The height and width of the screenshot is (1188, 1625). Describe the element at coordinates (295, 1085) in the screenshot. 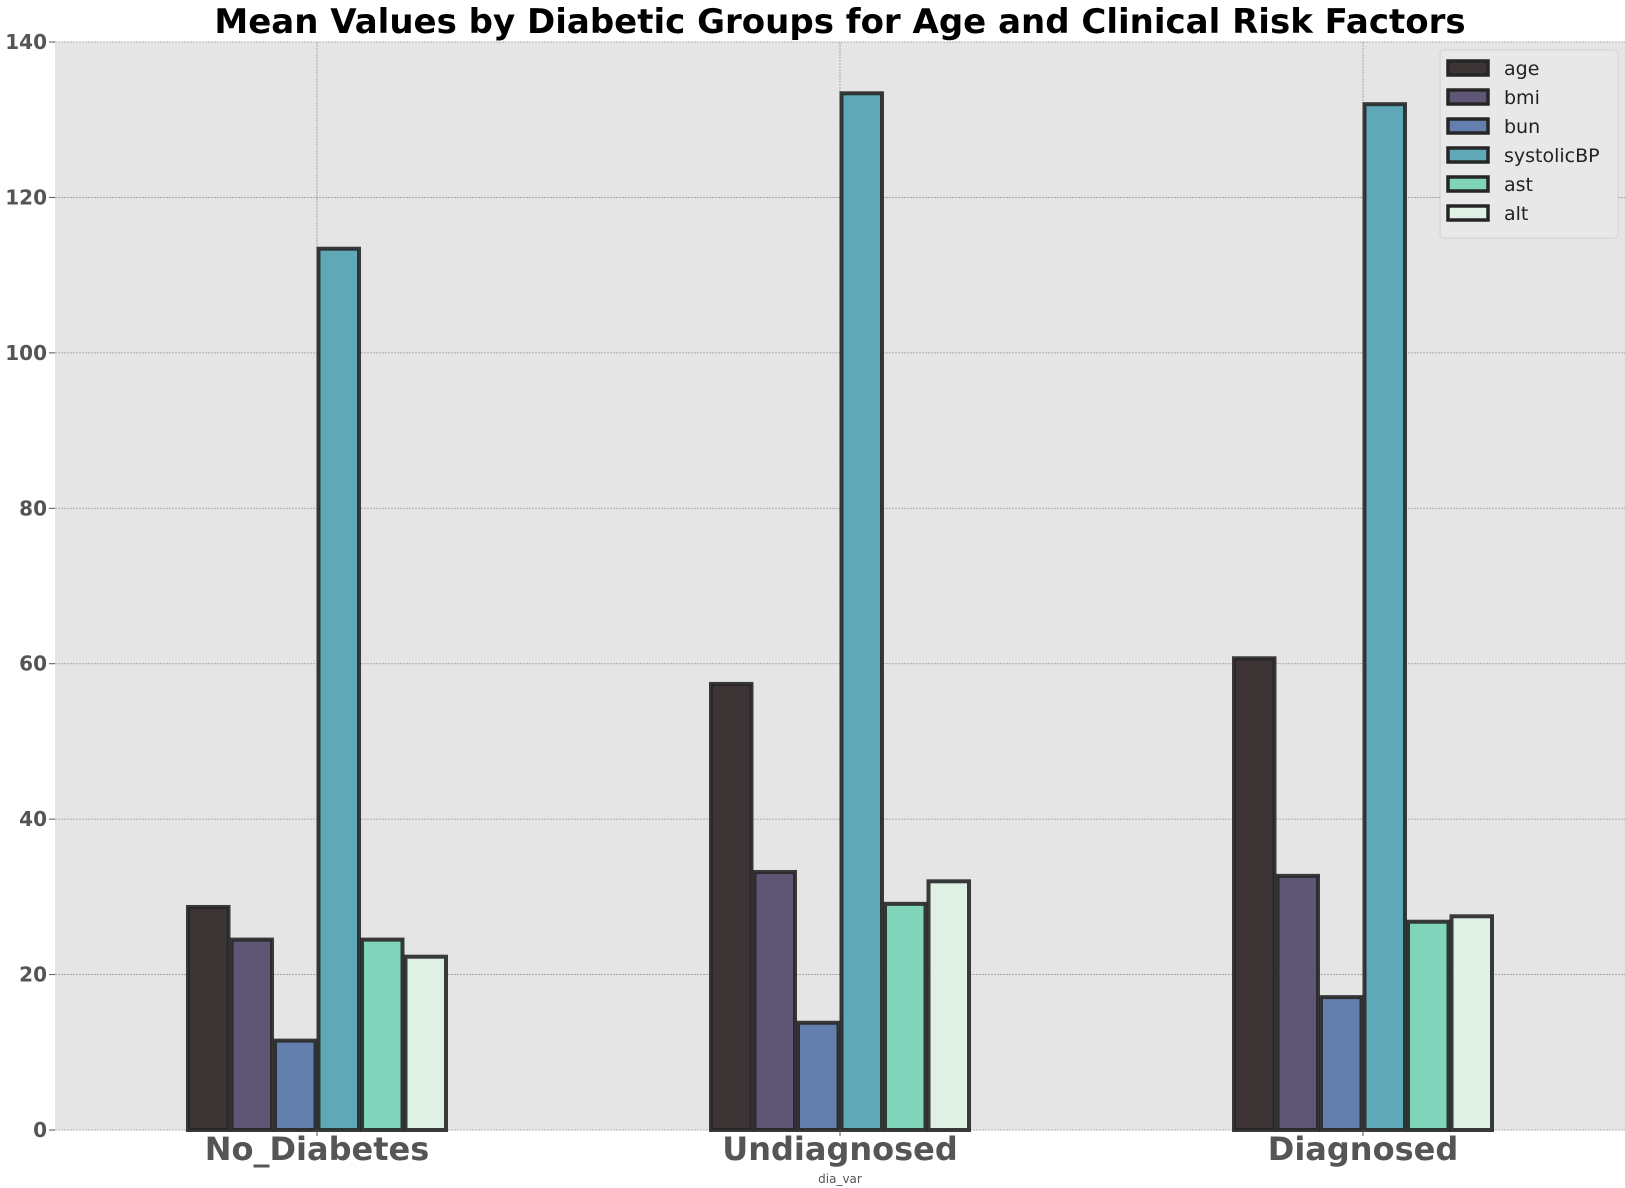

I see `bar-bun-no_diabetes` at that location.